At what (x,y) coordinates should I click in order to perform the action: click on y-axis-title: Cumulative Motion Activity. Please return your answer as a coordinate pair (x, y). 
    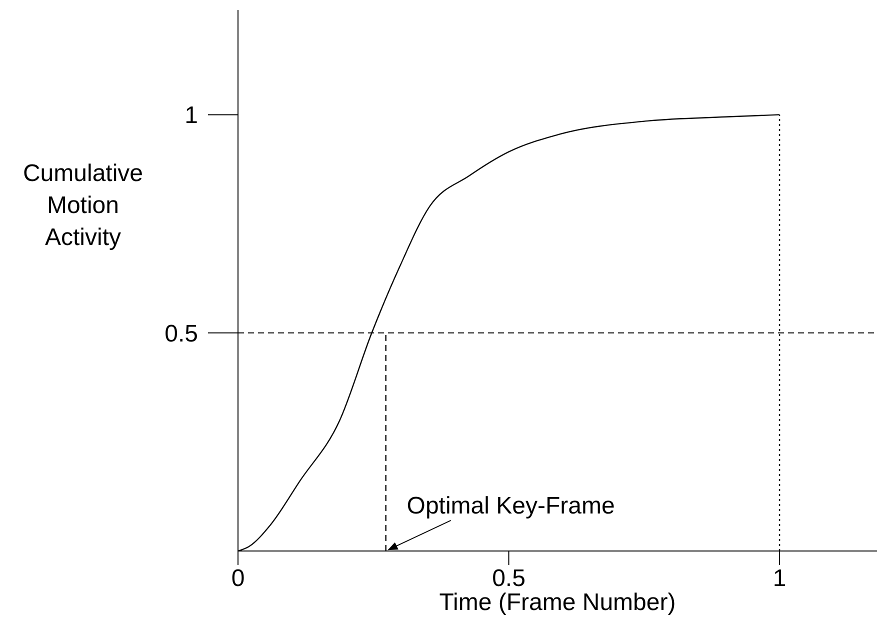
    Looking at the image, I should click on (83, 206).